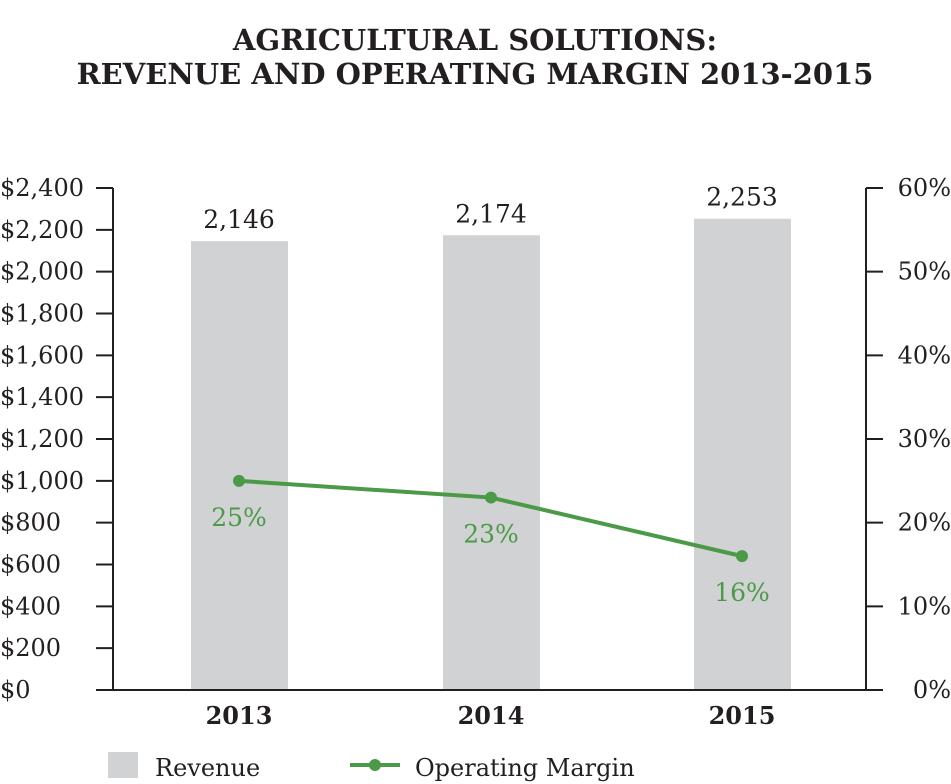 Image resolution: width=951 pixels, height=784 pixels. I want to click on revenue-bar-2015, so click(742, 454).